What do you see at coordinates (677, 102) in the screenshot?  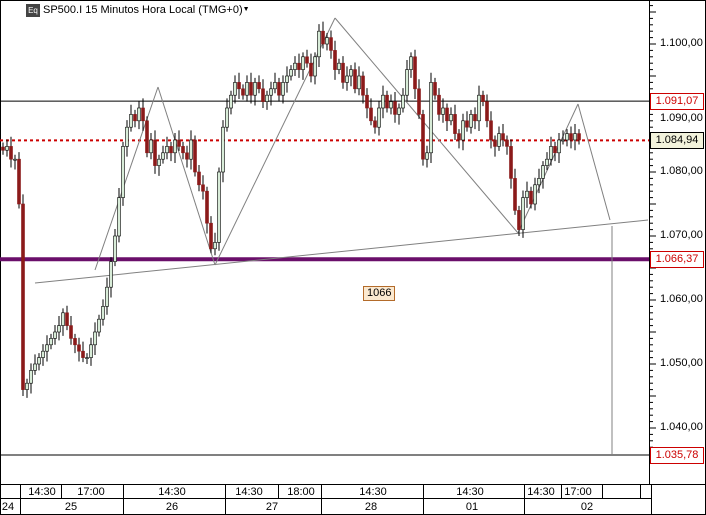 I see `price-line-label: 1.091,07` at bounding box center [677, 102].